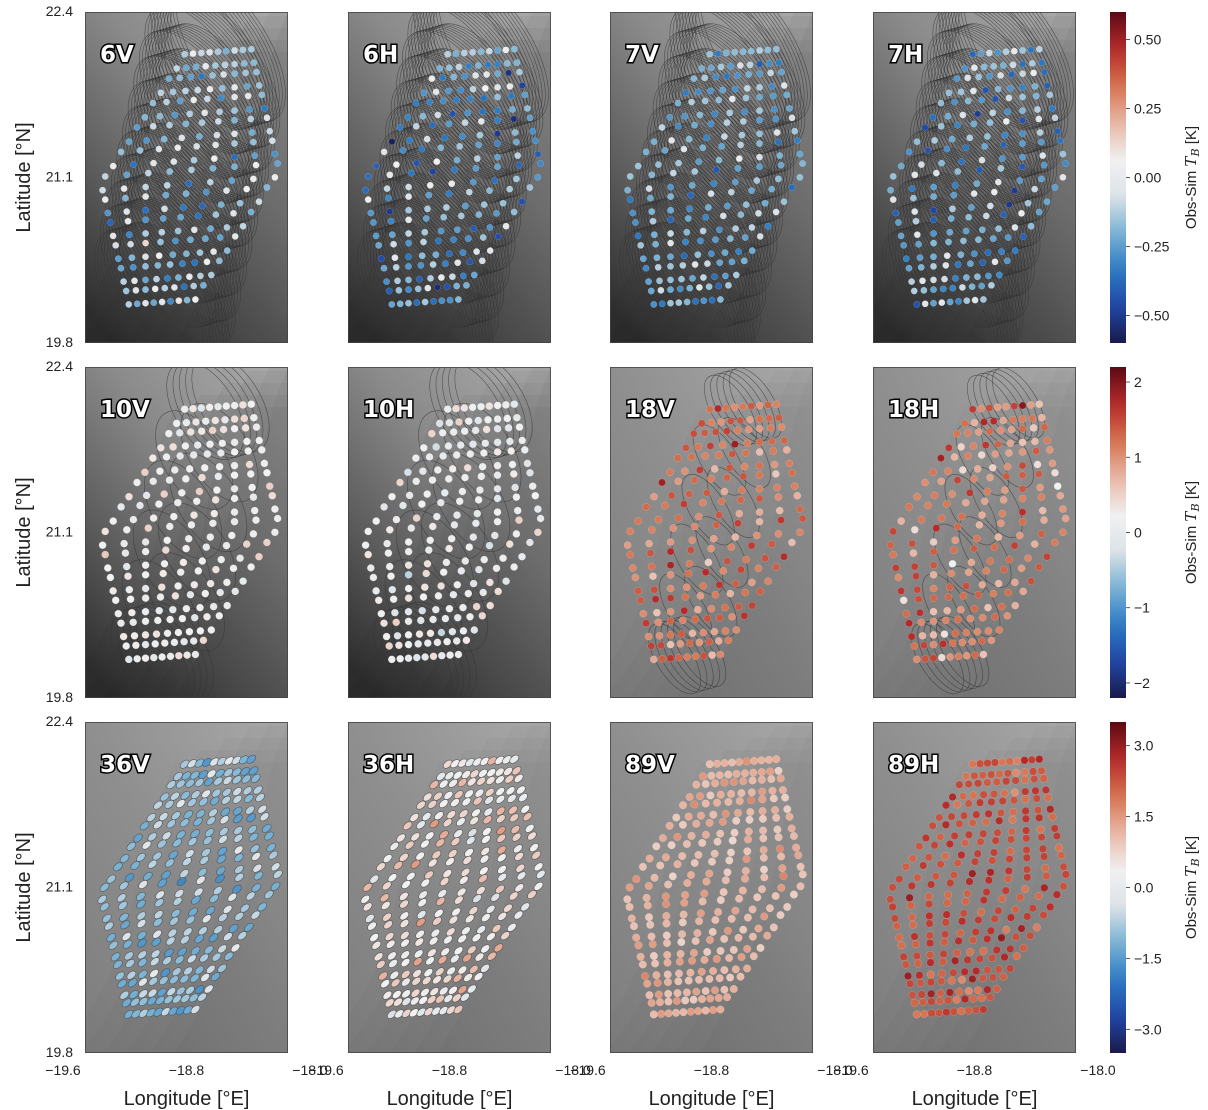 The width and height of the screenshot is (1208, 1110). What do you see at coordinates (24, 177) in the screenshot?
I see `y-axis-label: Latitude [°N]` at bounding box center [24, 177].